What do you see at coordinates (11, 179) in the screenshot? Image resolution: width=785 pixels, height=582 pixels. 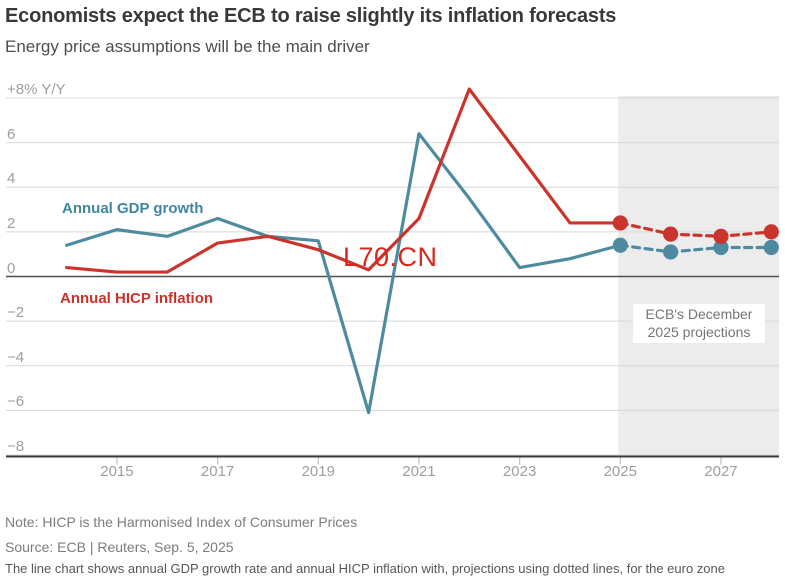 I see `y-tick-label: 4` at bounding box center [11, 179].